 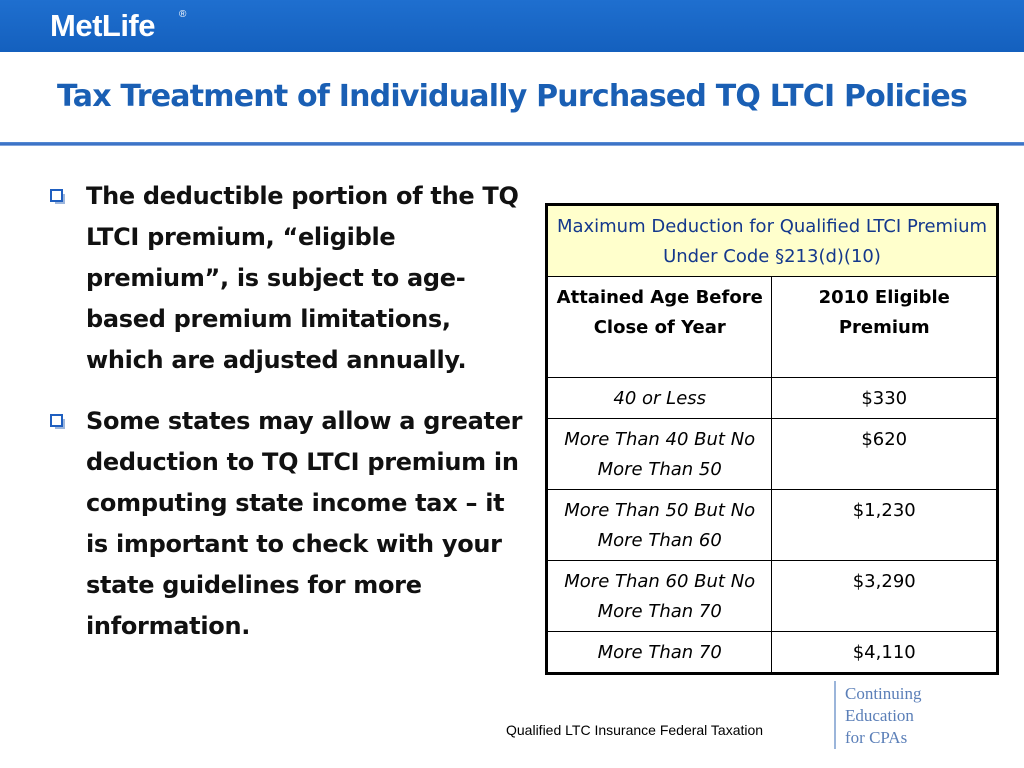 What do you see at coordinates (659, 327) in the screenshot?
I see `column-header-age: Attained Age Before Close of Year` at bounding box center [659, 327].